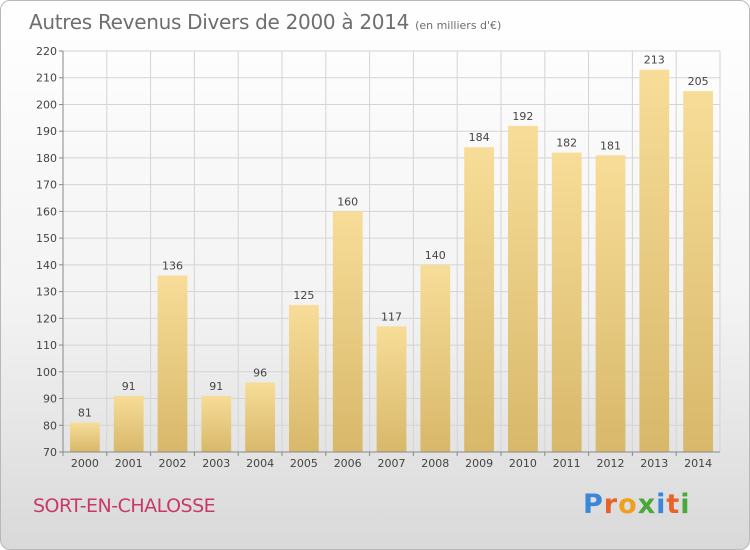  I want to click on y-tick-label: 150, so click(46, 238).